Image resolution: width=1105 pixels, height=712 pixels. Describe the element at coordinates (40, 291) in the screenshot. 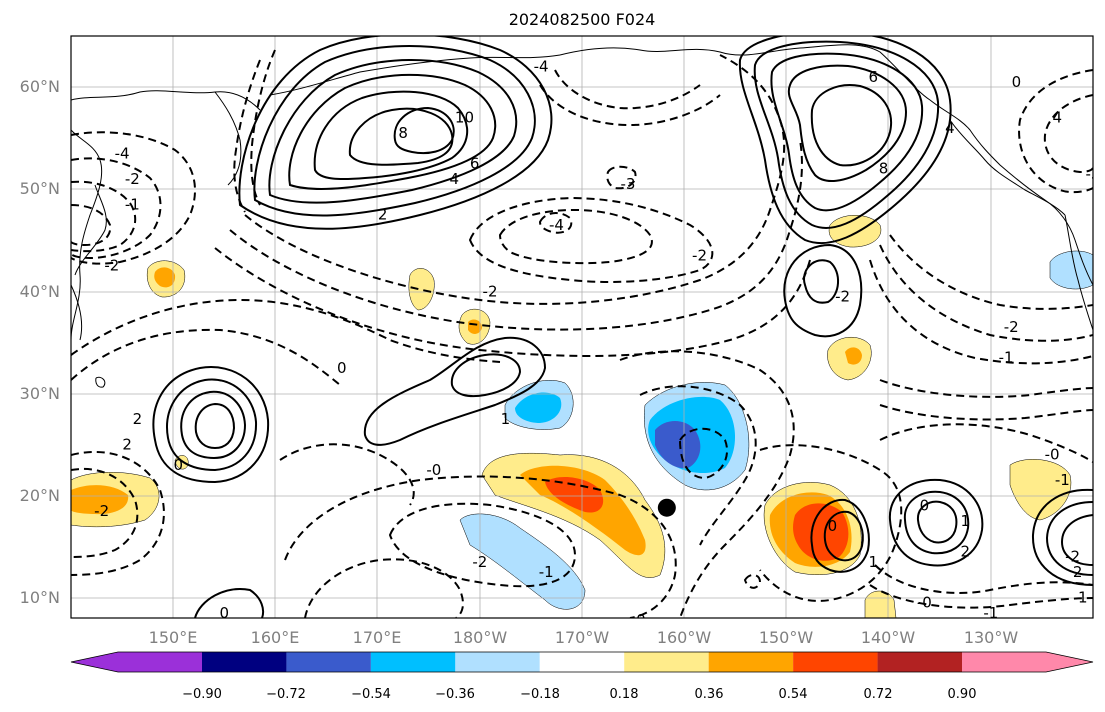

I see `lat-tick-label: 40°N` at that location.